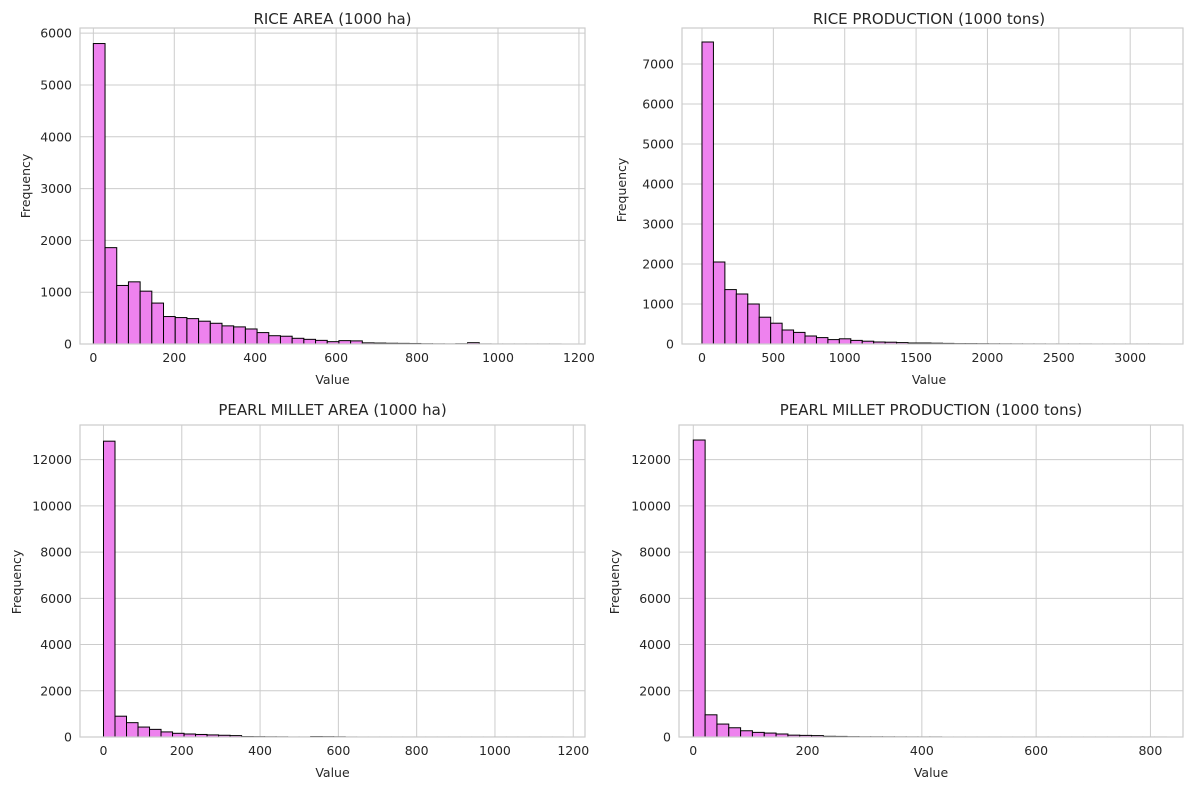 The width and height of the screenshot is (1189, 790). Describe the element at coordinates (931, 410) in the screenshot. I see `chart-title: PEARL MILLET PRODUCTION (1000 tons)` at that location.